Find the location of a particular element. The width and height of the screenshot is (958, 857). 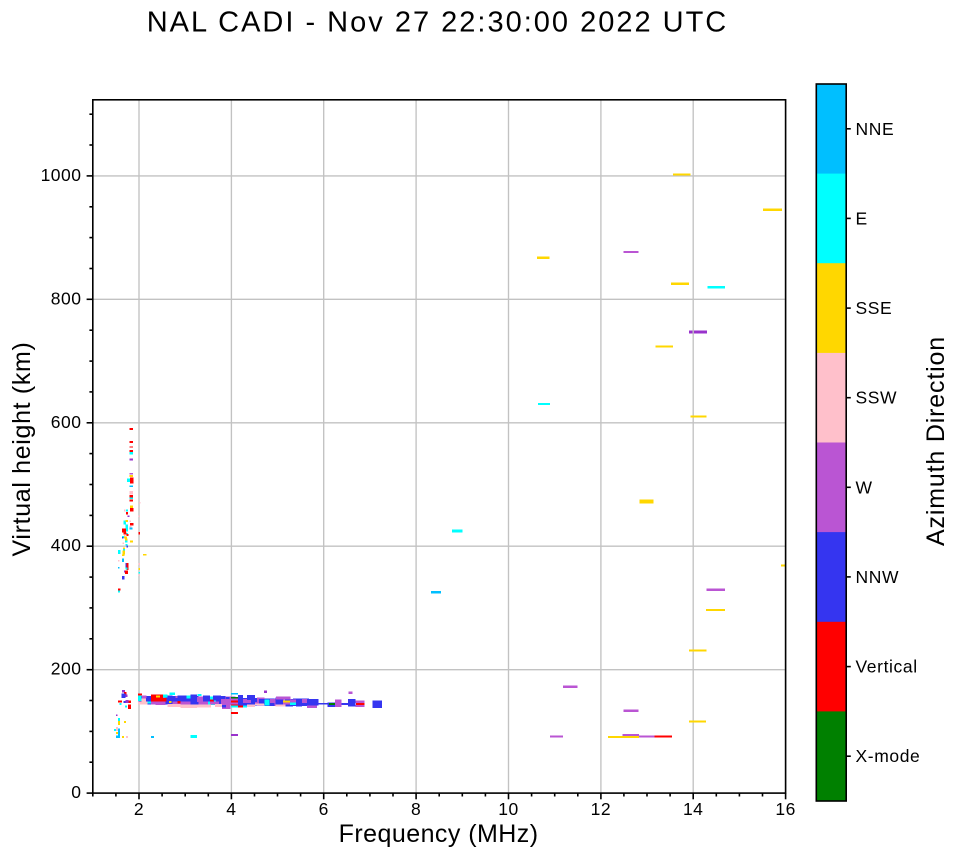

svg-text: 14 is located at coordinates (693, 809).